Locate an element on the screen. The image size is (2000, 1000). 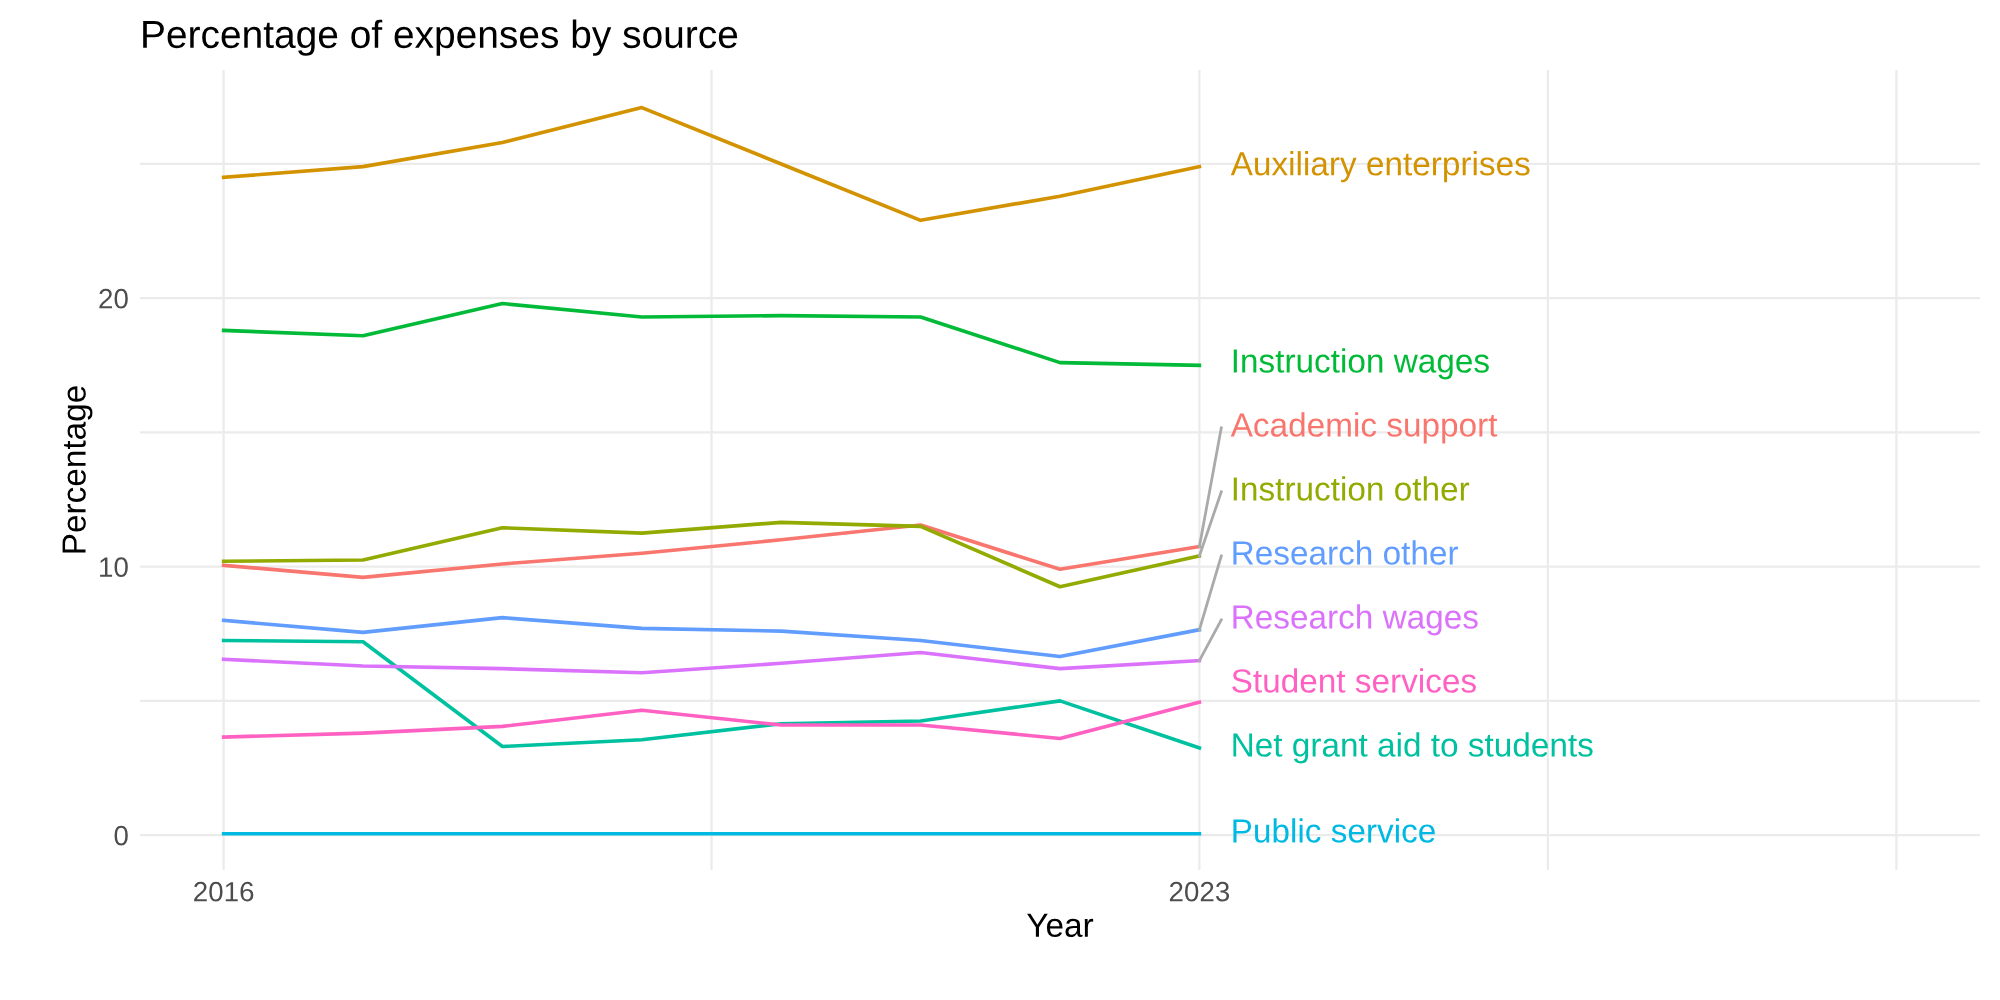
text: Academic support is located at coordinates (1364, 428).